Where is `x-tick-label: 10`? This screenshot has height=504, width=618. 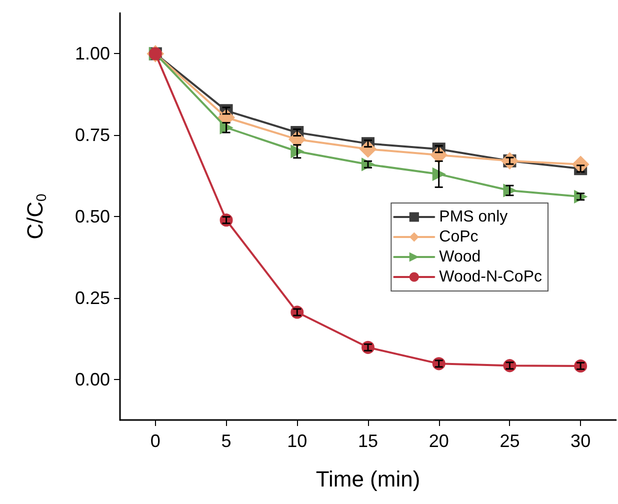 x-tick-label: 10 is located at coordinates (297, 441).